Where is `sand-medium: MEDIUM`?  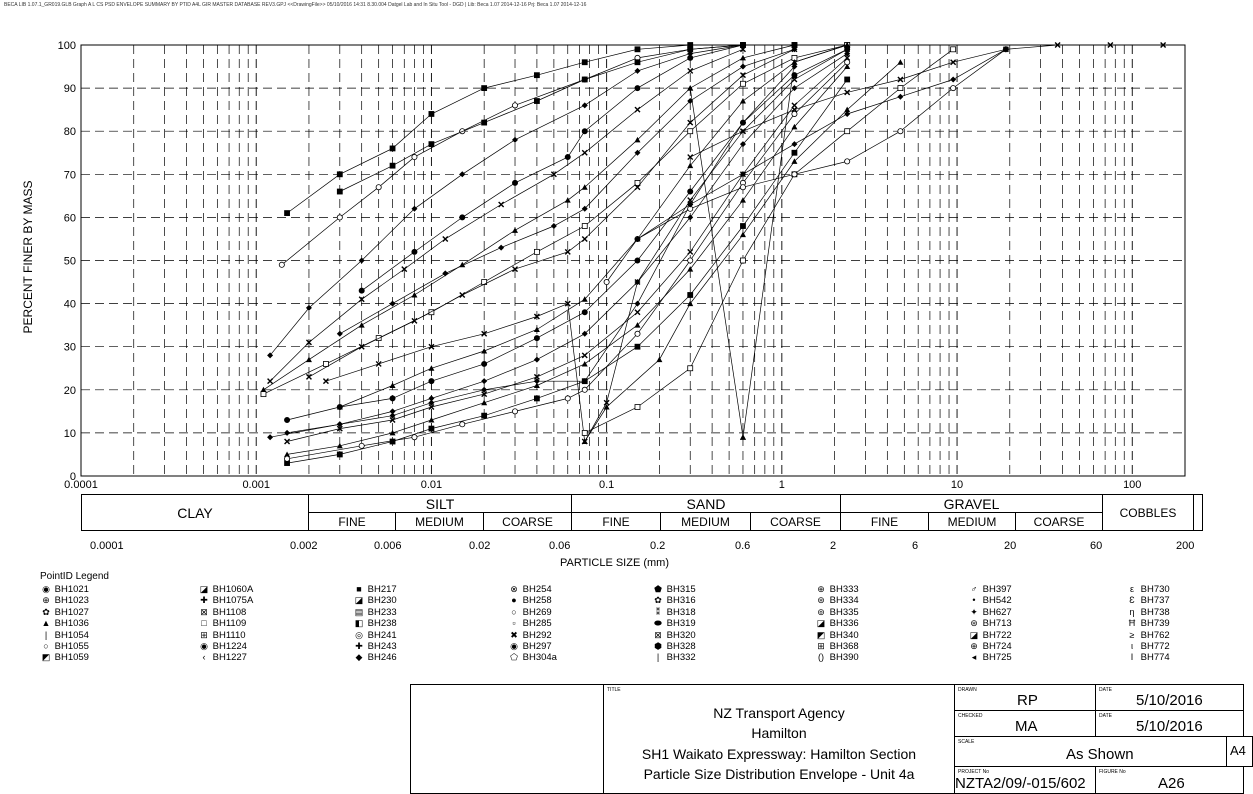
sand-medium: MEDIUM is located at coordinates (706, 522).